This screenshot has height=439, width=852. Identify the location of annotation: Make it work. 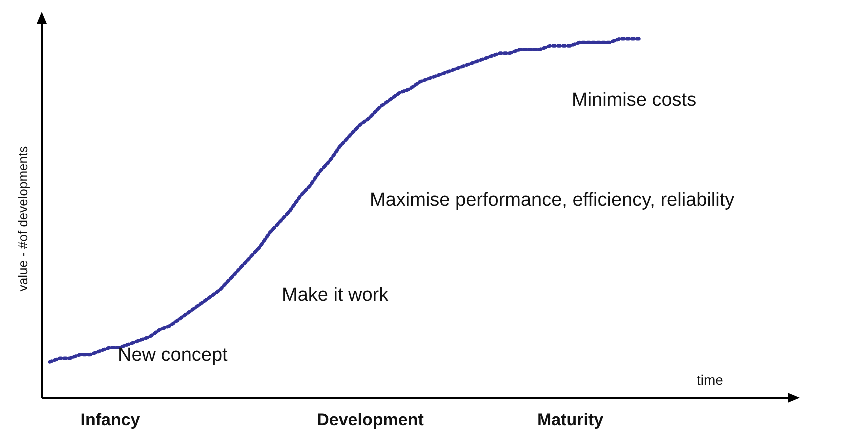
(335, 296).